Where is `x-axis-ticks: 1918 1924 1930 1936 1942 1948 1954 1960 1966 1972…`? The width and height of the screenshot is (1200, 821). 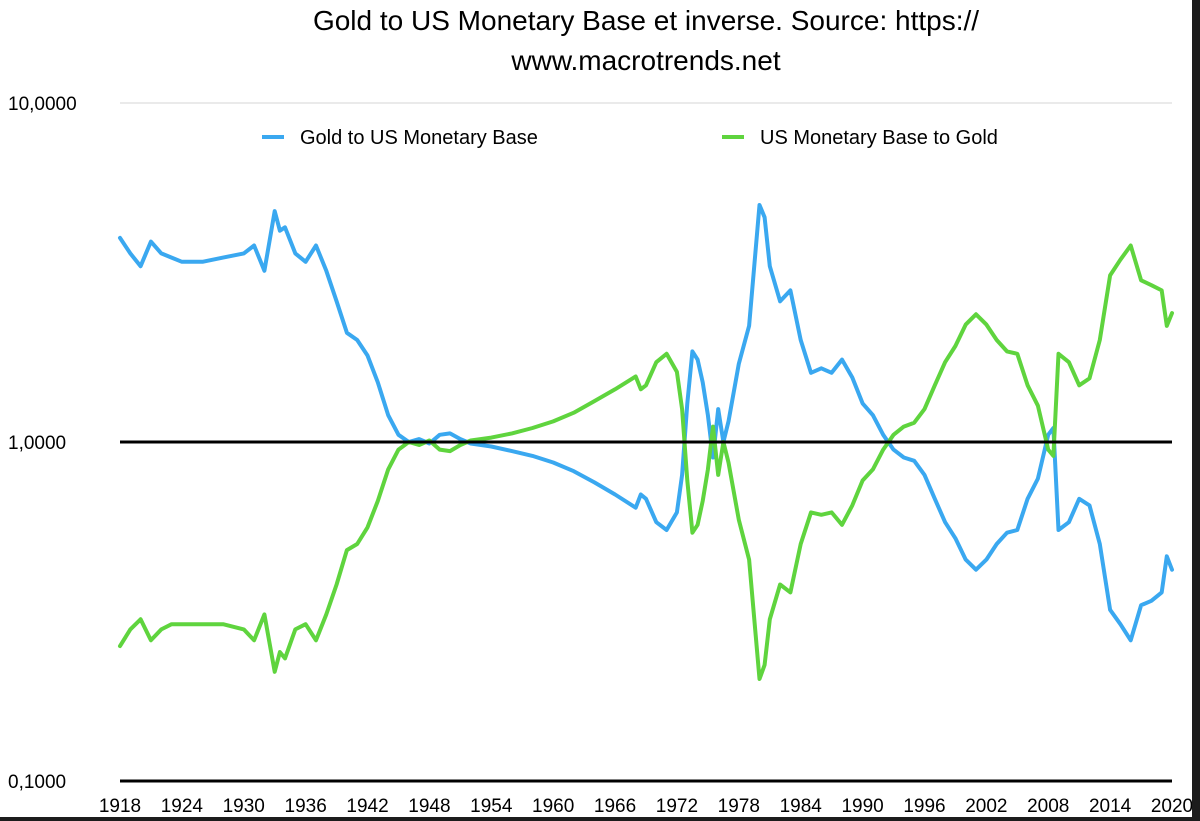
x-axis-ticks: 1918 1924 1930 1936 1942 1948 1954 1960 1966 1972… is located at coordinates (645, 806).